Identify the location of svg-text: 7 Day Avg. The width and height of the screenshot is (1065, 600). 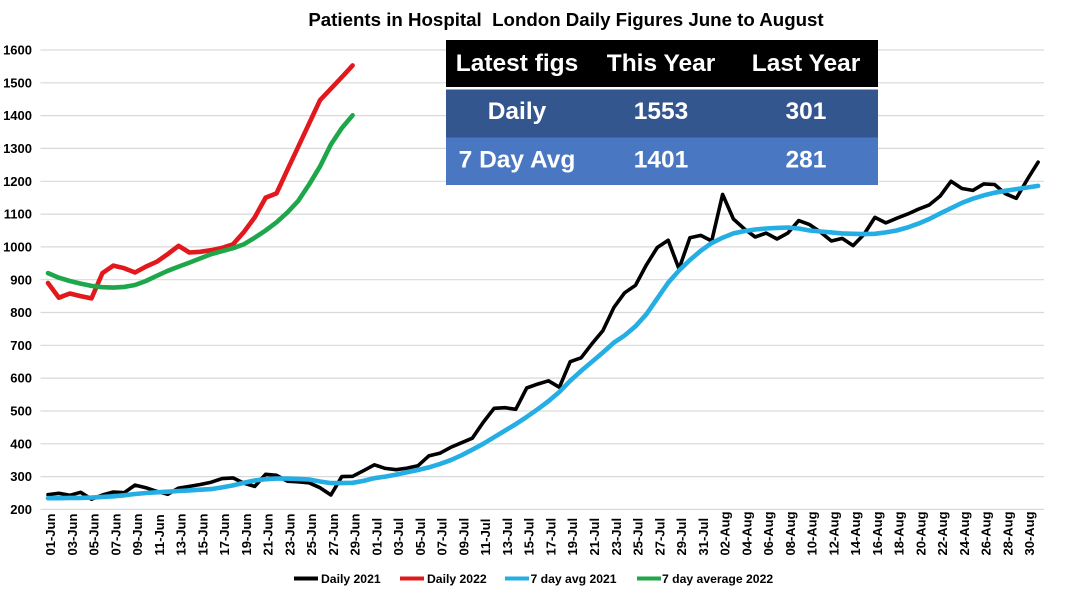
(517, 160).